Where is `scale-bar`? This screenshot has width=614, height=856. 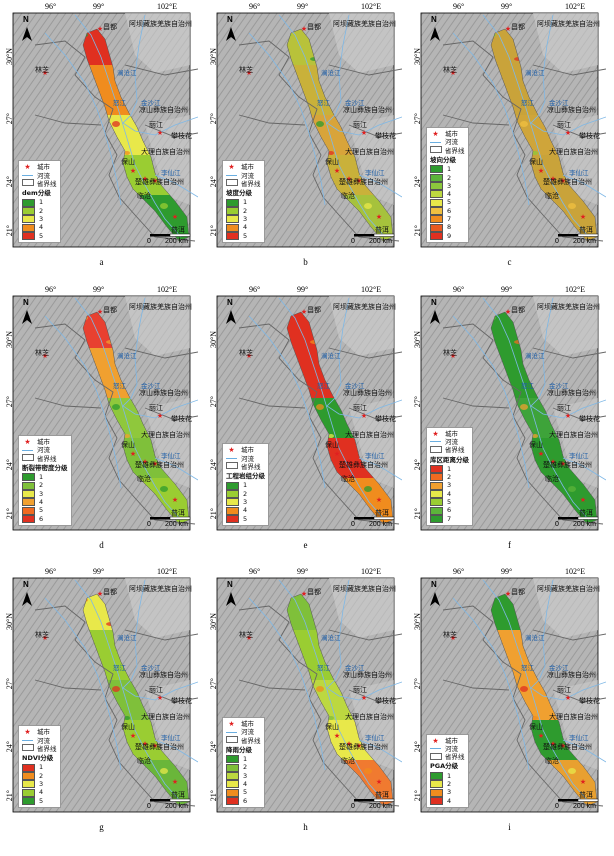
scale-bar is located at coordinates (170, 800).